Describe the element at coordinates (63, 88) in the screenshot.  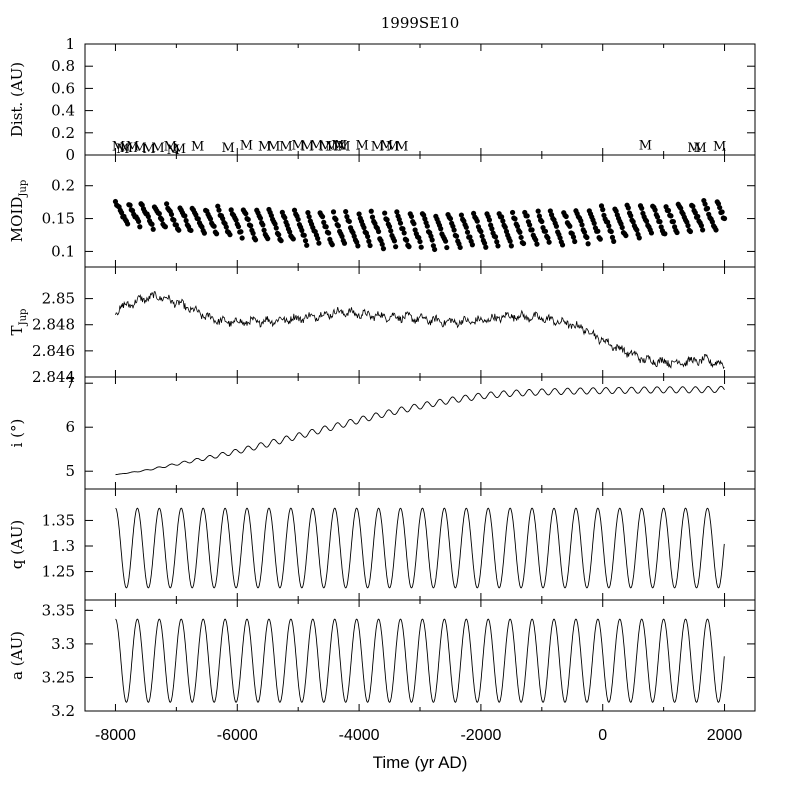
I see `y-tick-label-dist: 0.6` at that location.